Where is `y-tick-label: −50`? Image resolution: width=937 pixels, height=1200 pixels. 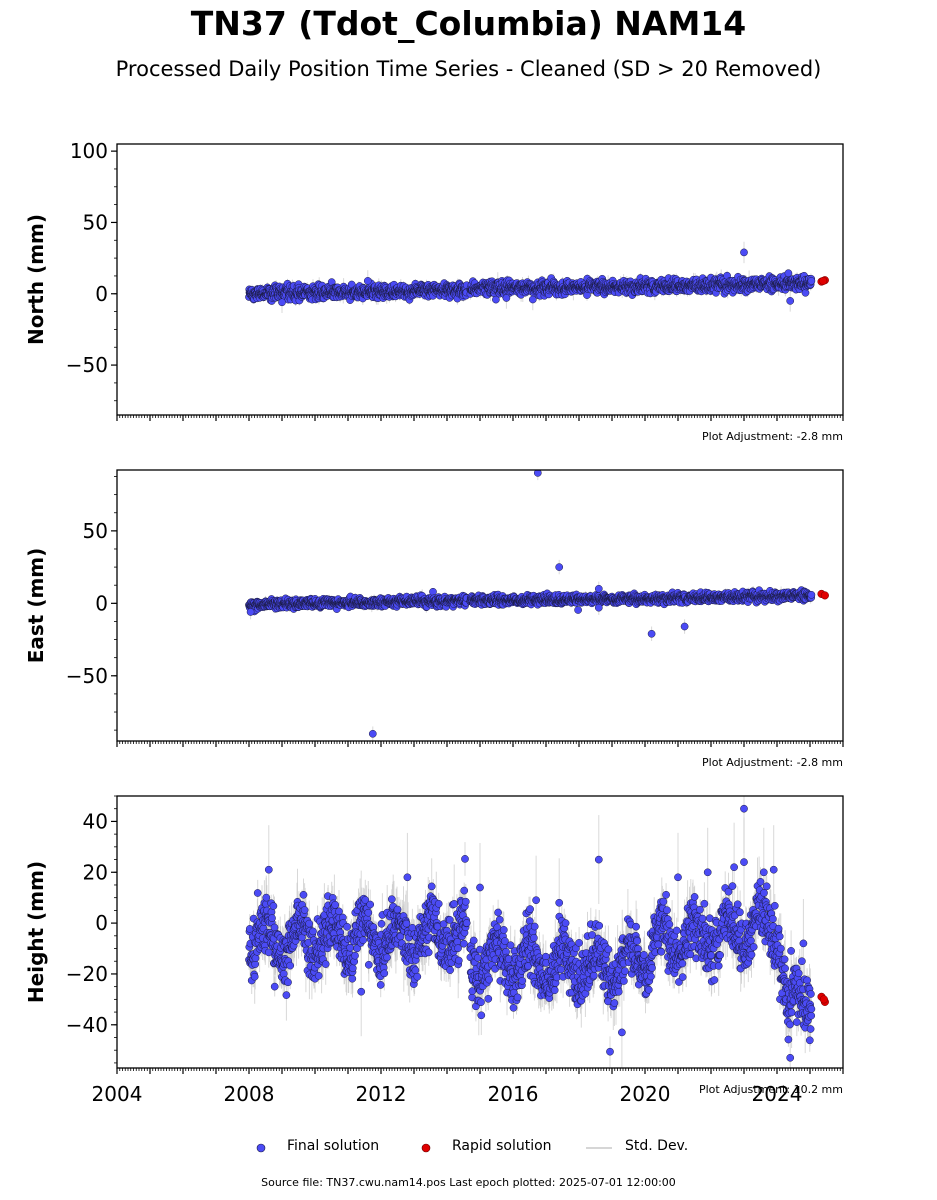 y-tick-label: −50 is located at coordinates (87, 365).